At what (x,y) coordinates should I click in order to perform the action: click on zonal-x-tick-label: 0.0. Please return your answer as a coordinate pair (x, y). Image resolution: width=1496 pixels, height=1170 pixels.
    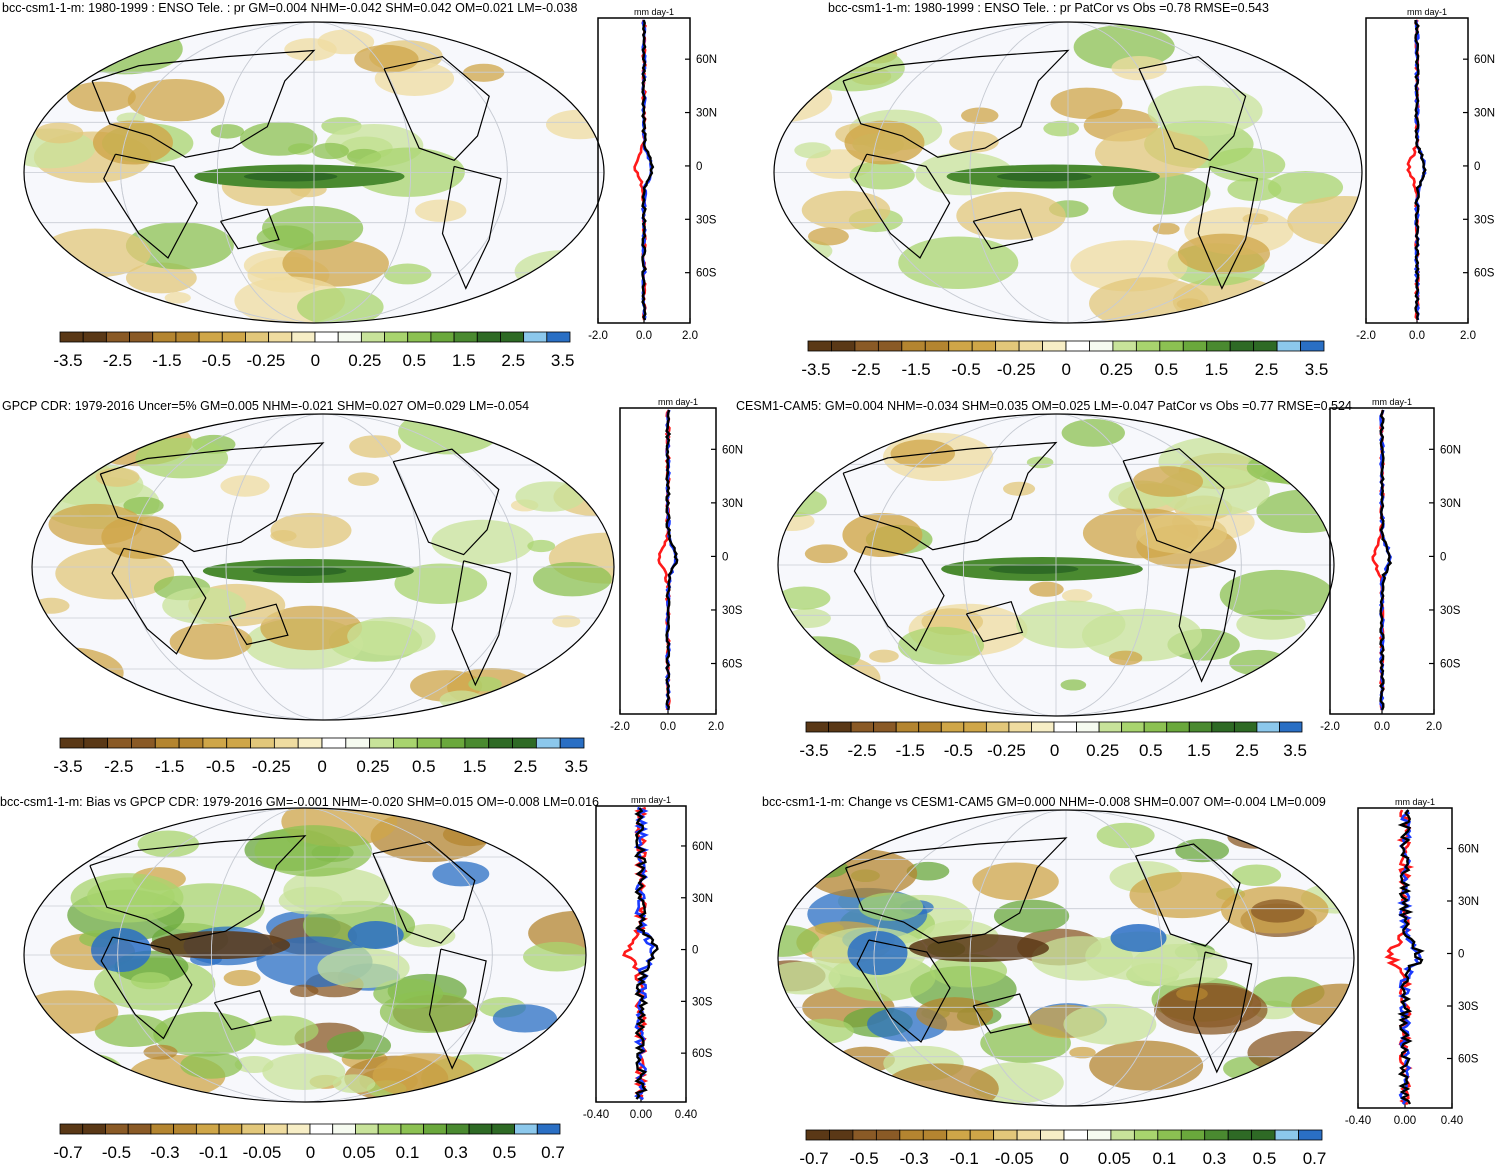
    Looking at the image, I should click on (1382, 727).